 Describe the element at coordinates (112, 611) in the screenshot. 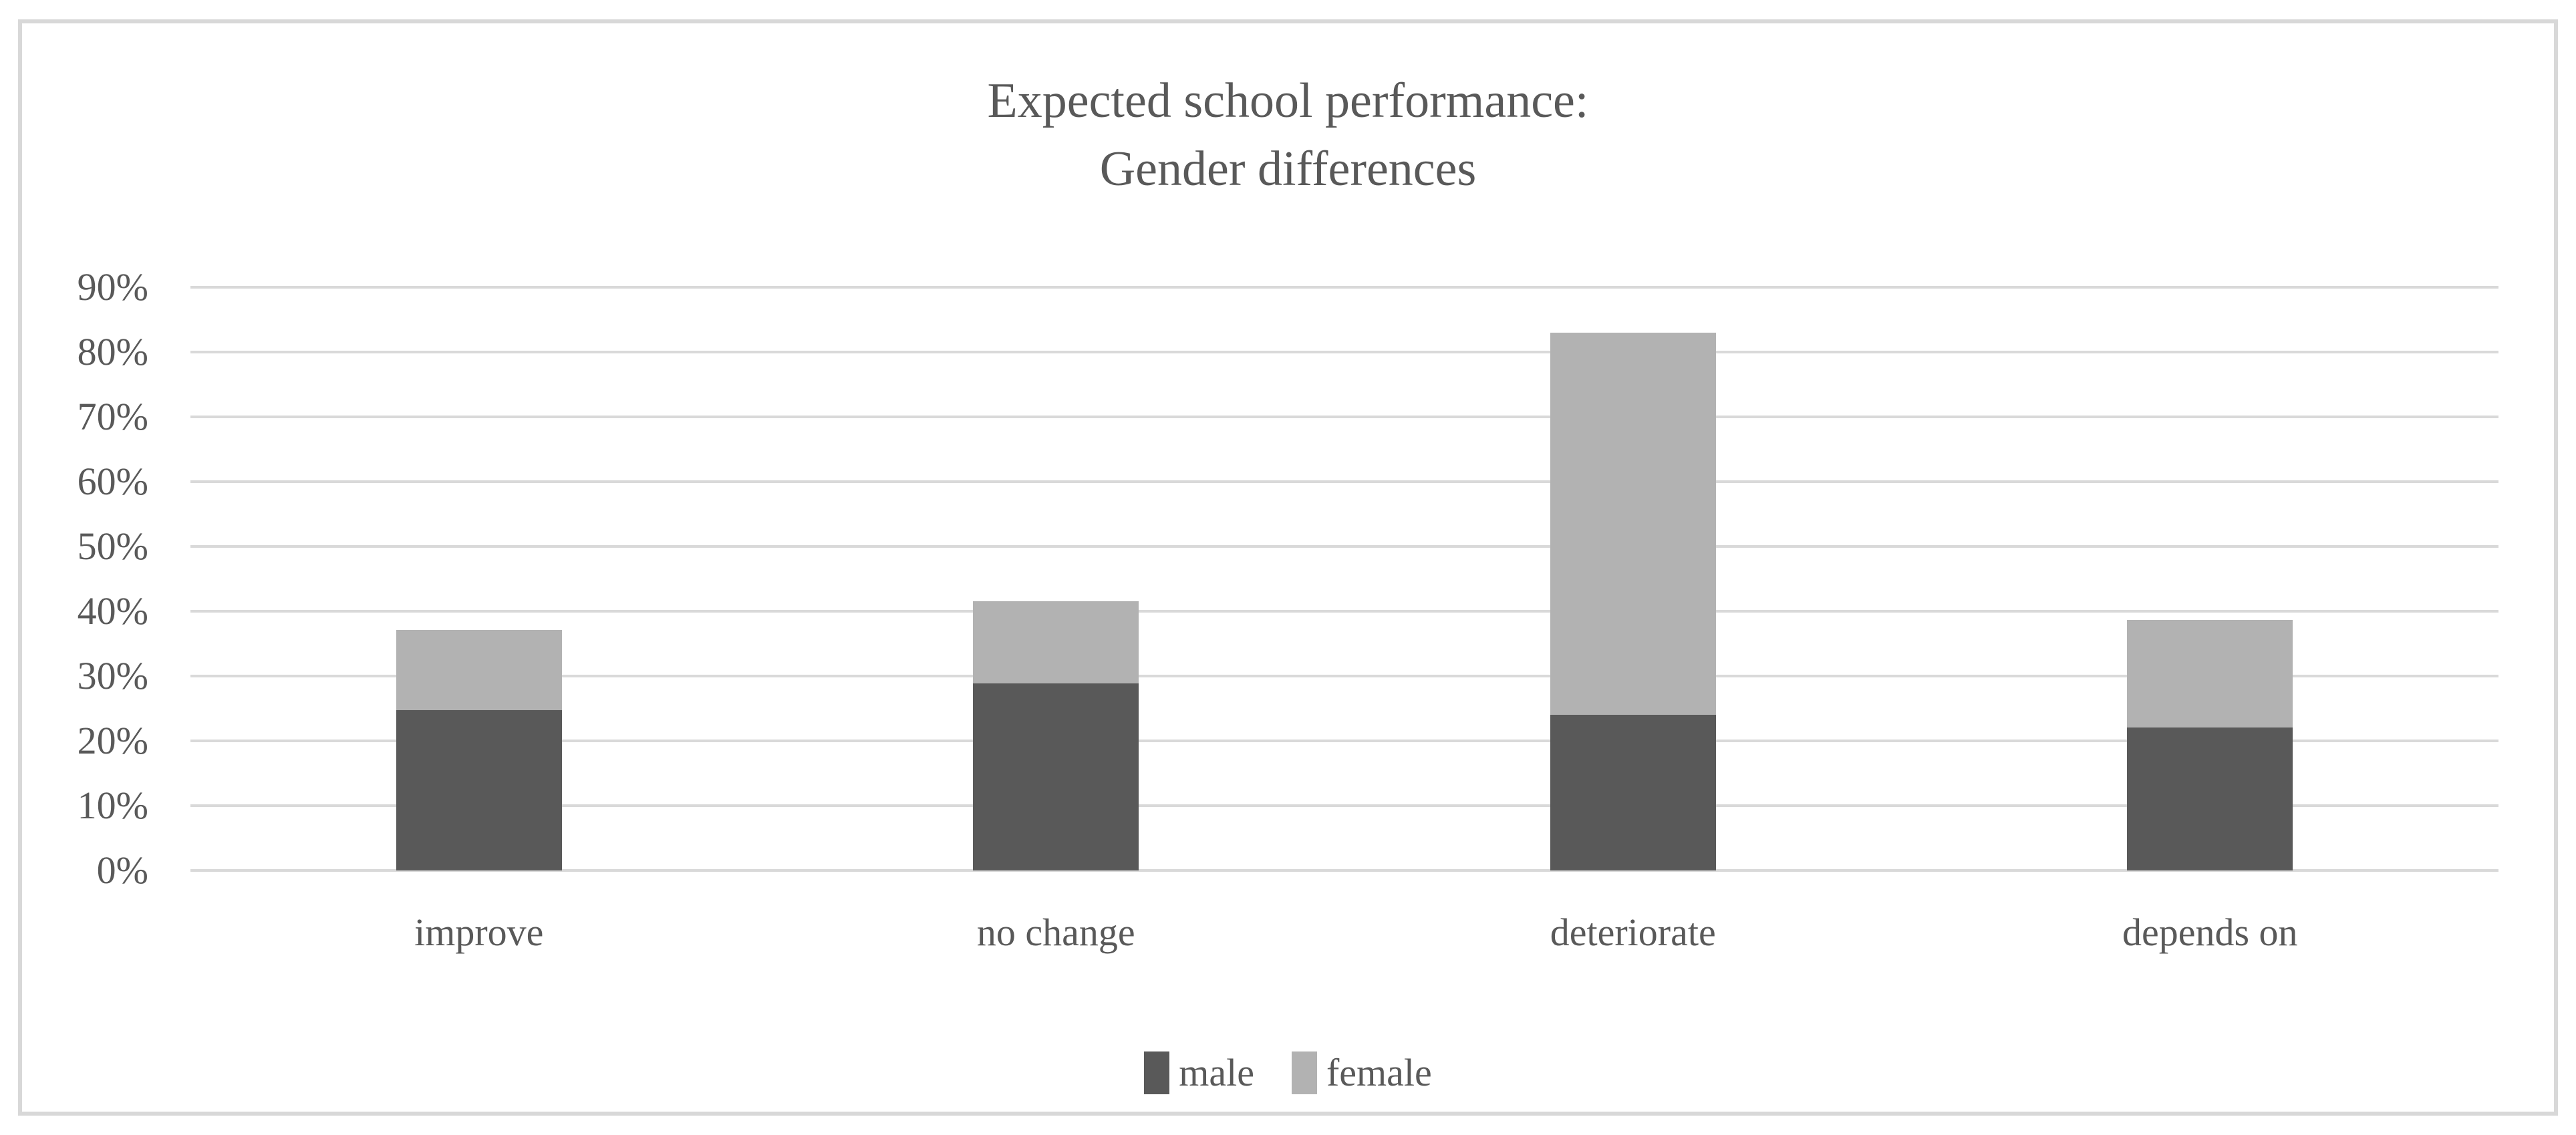

I see `y-tick-label-40: 40%` at that location.